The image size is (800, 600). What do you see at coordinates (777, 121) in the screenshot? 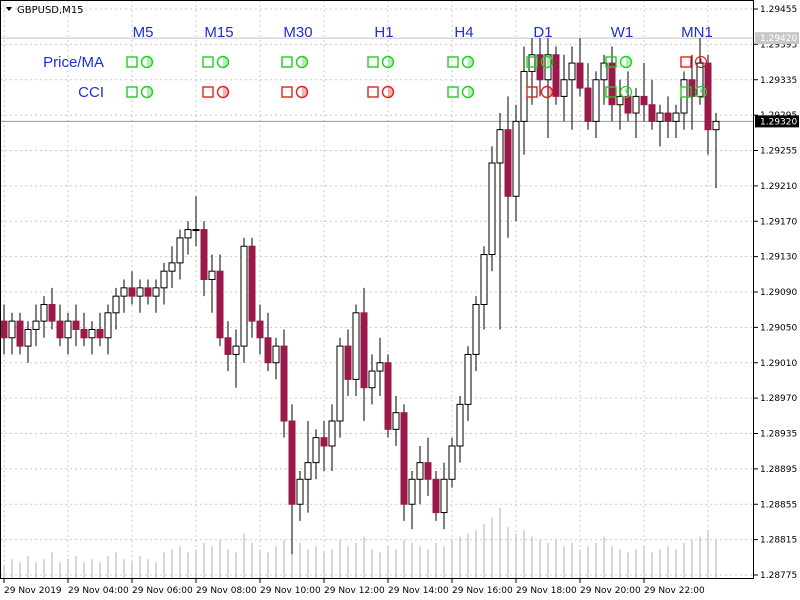
I see `price-level-badge-bg` at bounding box center [777, 121].